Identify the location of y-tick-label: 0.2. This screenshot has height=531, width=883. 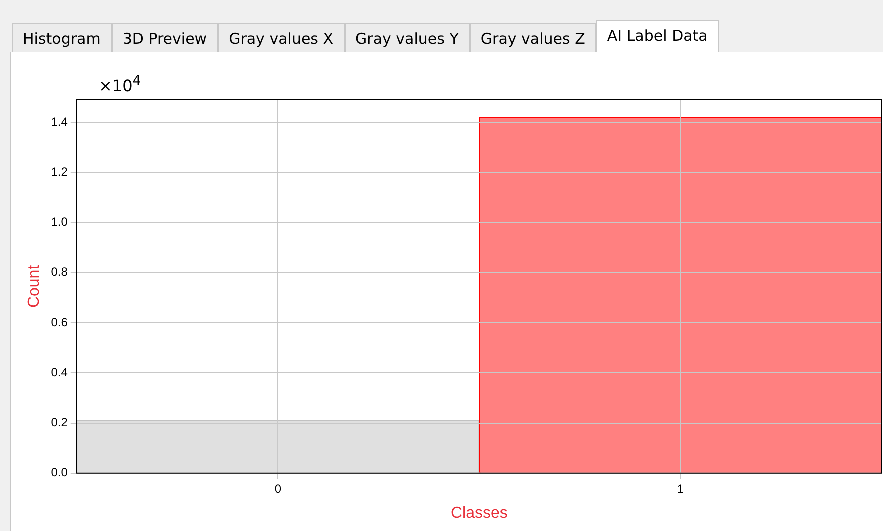
(59, 423).